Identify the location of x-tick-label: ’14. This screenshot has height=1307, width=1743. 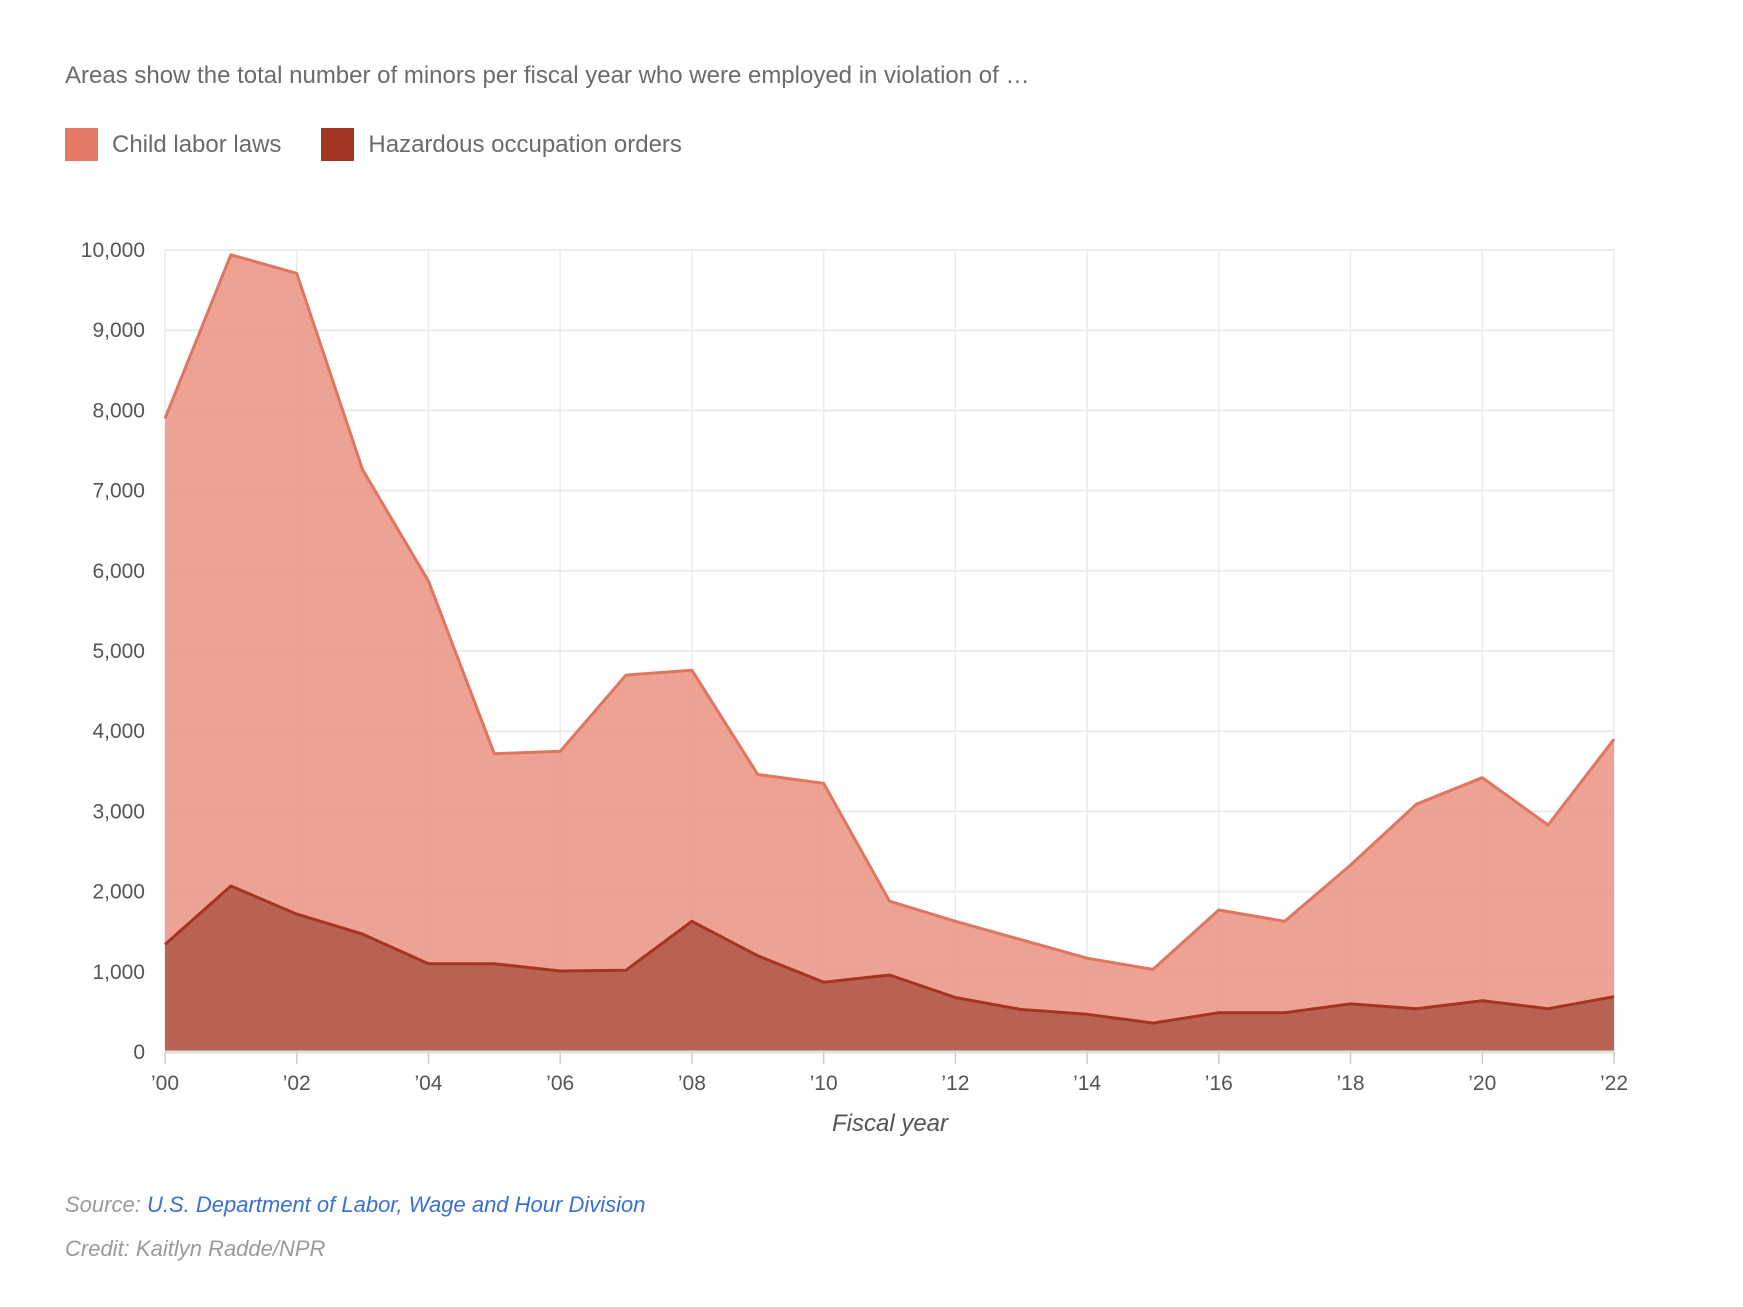
(1087, 1083).